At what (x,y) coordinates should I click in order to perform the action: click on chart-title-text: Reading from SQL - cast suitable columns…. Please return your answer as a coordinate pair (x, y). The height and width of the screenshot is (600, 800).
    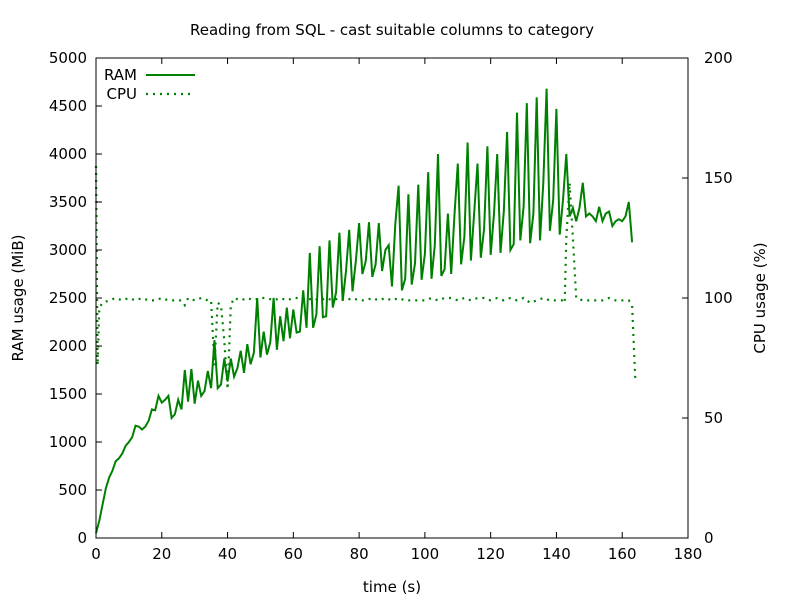
    Looking at the image, I should click on (392, 30).